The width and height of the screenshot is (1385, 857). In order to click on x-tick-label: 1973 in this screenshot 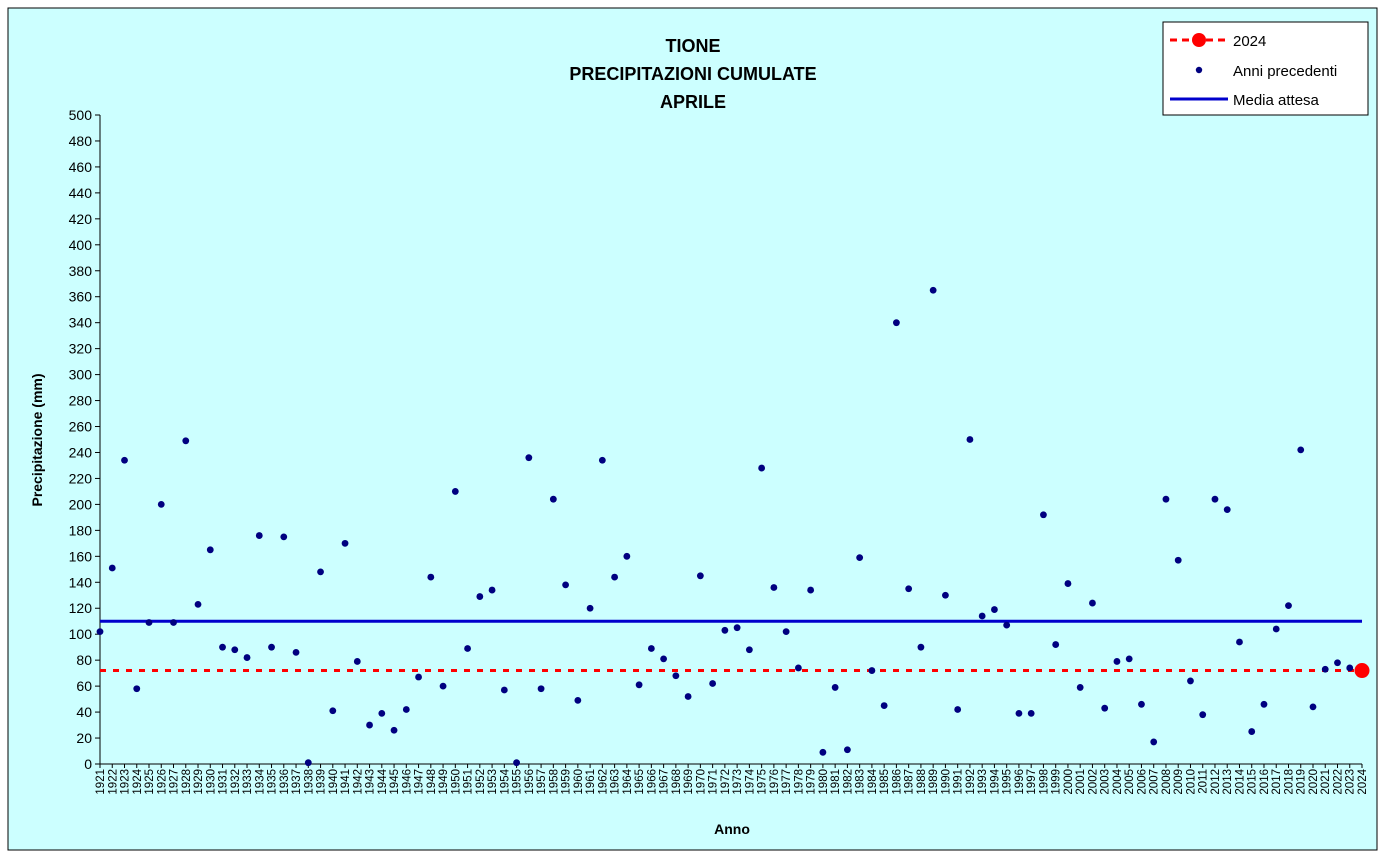, I will do `click(738, 782)`.